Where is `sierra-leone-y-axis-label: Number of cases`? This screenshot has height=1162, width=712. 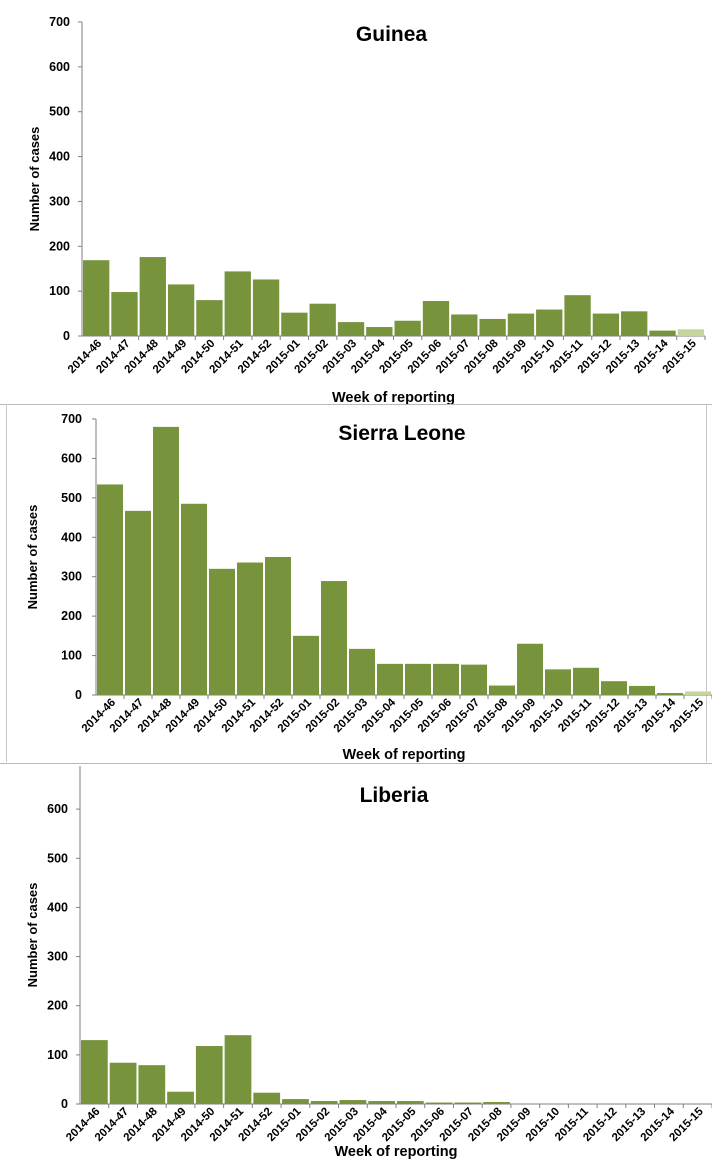 sierra-leone-y-axis-label: Number of cases is located at coordinates (32, 557).